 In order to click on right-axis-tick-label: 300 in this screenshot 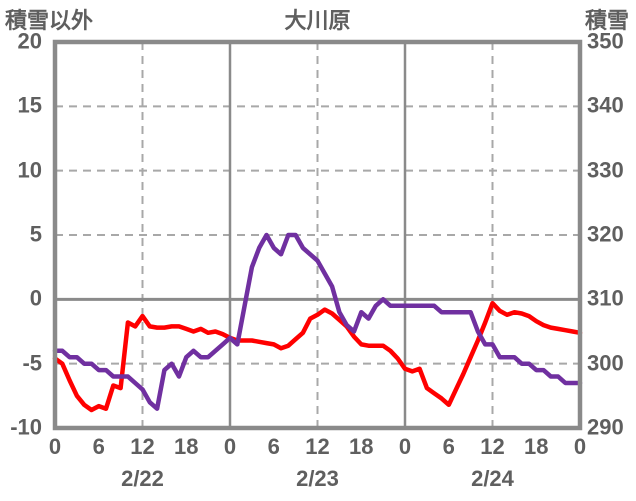, I will do `click(605, 363)`.